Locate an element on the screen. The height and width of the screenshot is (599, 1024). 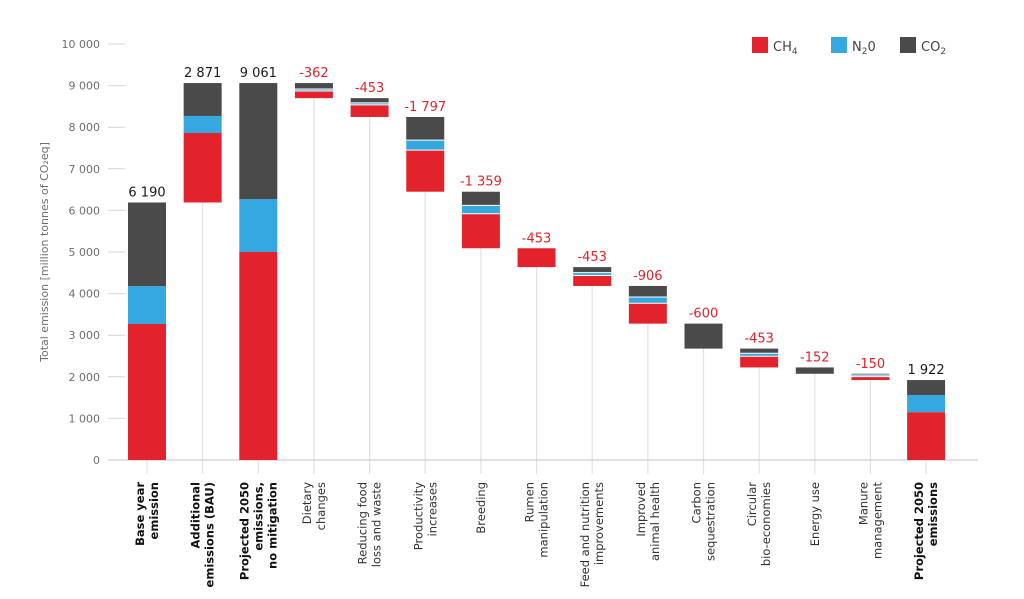
bar-value-label: -152 is located at coordinates (815, 357).